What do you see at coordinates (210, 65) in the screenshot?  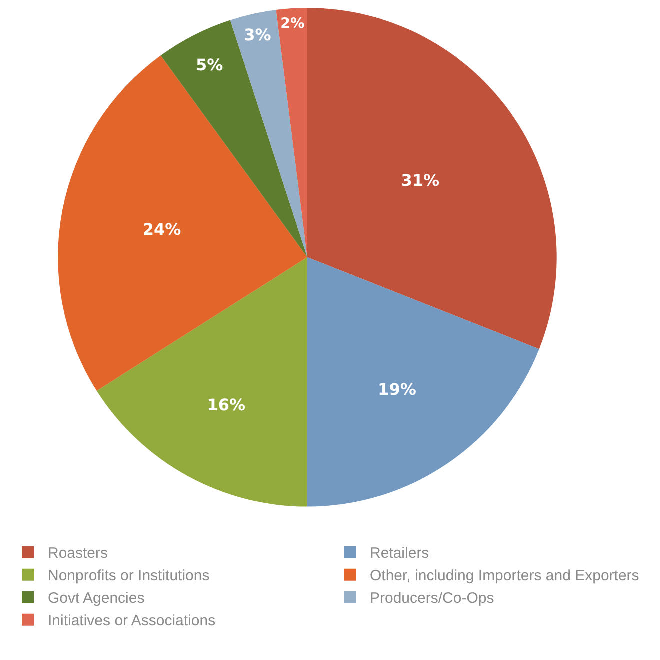 I see `data-label: 5%` at bounding box center [210, 65].